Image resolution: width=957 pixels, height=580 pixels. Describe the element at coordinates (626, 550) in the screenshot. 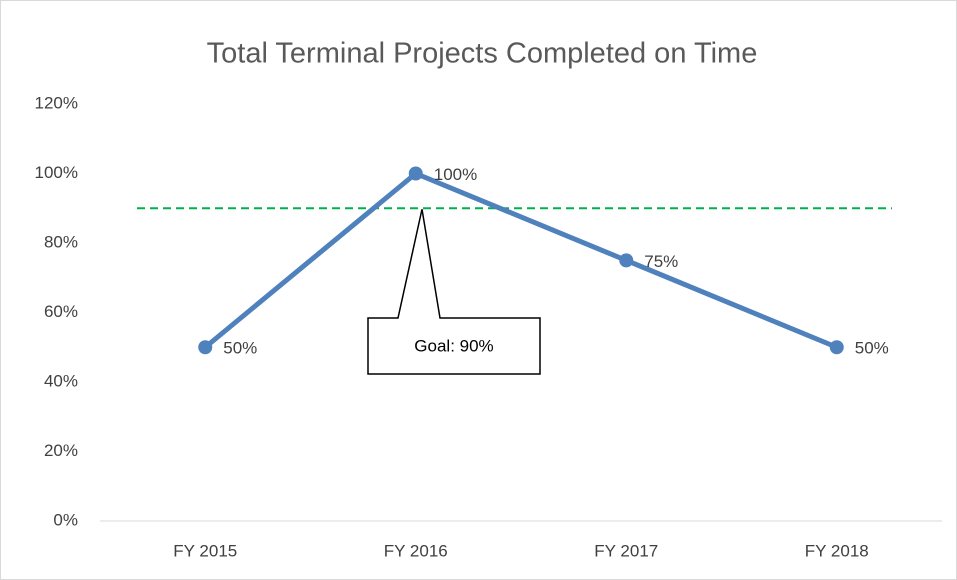

I see `x-tick-label: FY 2017` at that location.